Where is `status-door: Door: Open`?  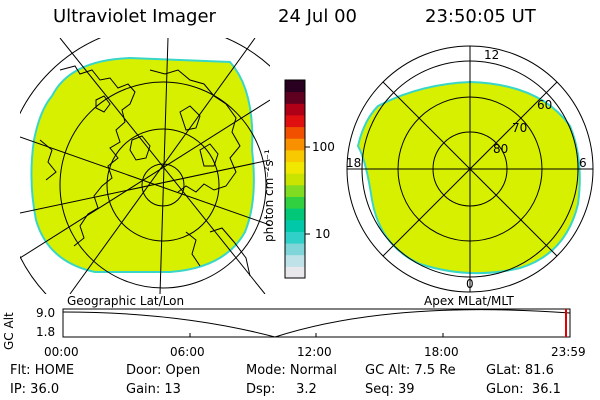
status-door: Door: Open is located at coordinates (163, 370).